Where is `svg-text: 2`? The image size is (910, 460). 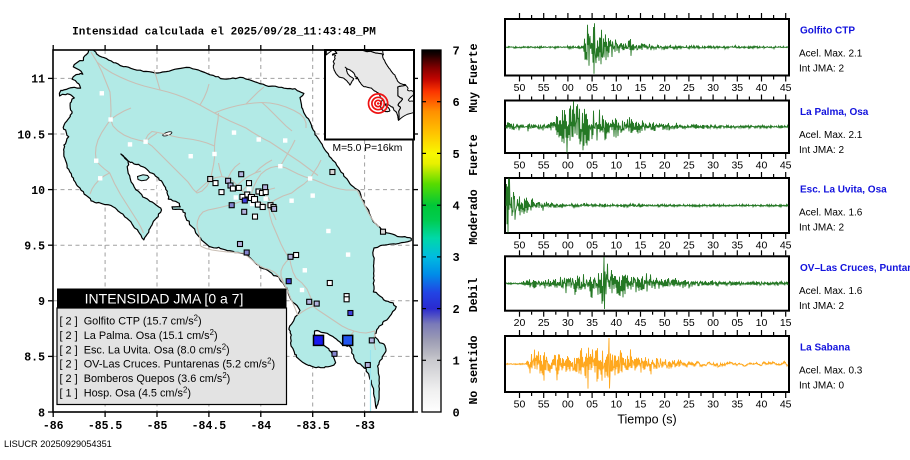
svg-text: 2 is located at coordinates (456, 310).